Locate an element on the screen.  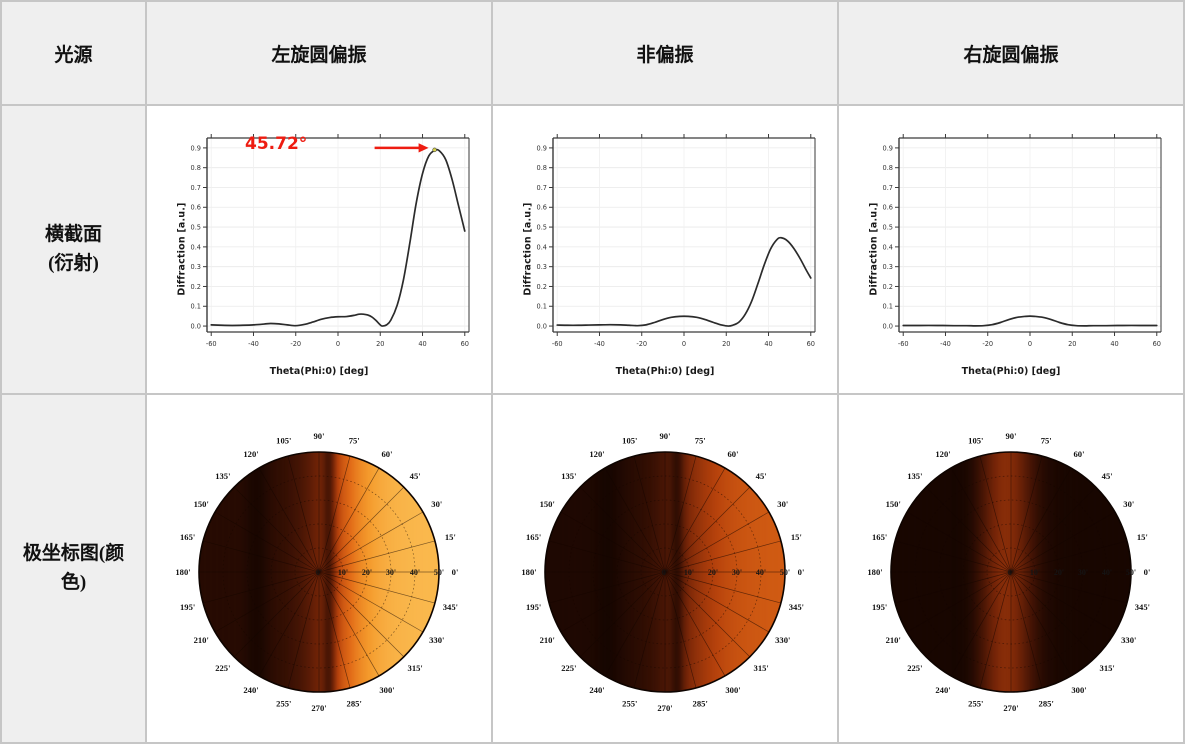
svg-text: 20 is located at coordinates (1072, 344).